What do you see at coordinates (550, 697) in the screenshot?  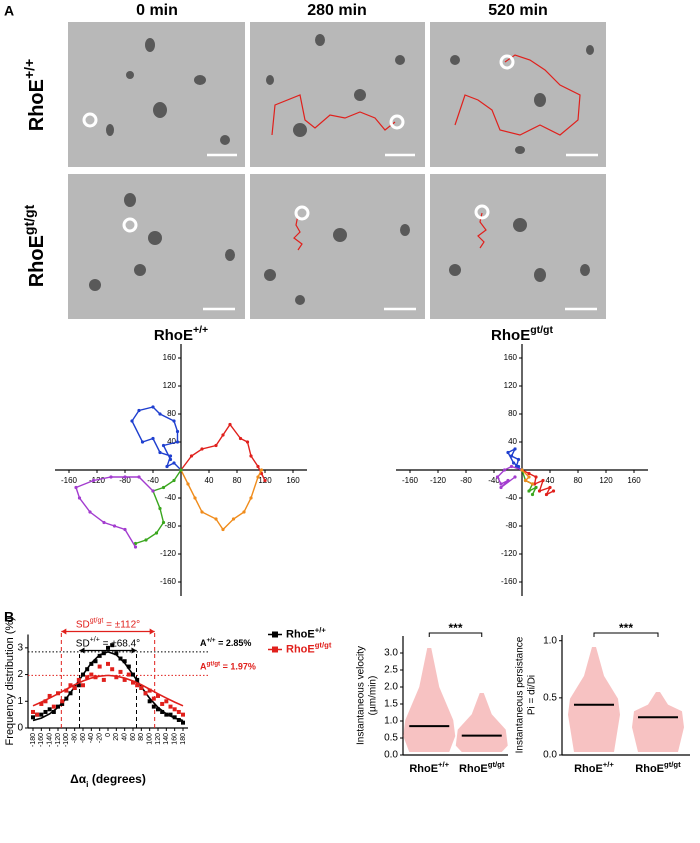 I see `y-tick-label: 0.5` at bounding box center [550, 697].